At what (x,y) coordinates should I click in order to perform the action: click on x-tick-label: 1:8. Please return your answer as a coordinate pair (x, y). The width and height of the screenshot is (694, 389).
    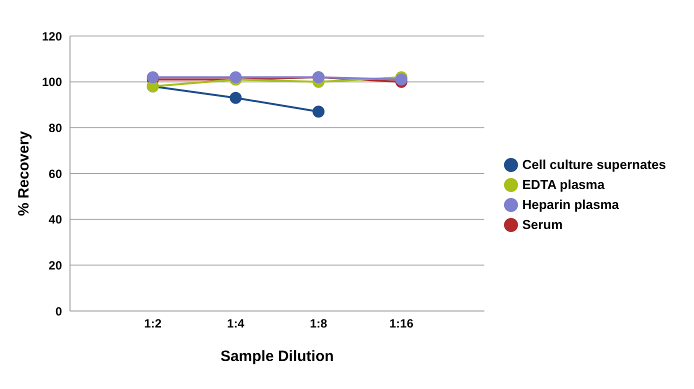
    Looking at the image, I should click on (319, 323).